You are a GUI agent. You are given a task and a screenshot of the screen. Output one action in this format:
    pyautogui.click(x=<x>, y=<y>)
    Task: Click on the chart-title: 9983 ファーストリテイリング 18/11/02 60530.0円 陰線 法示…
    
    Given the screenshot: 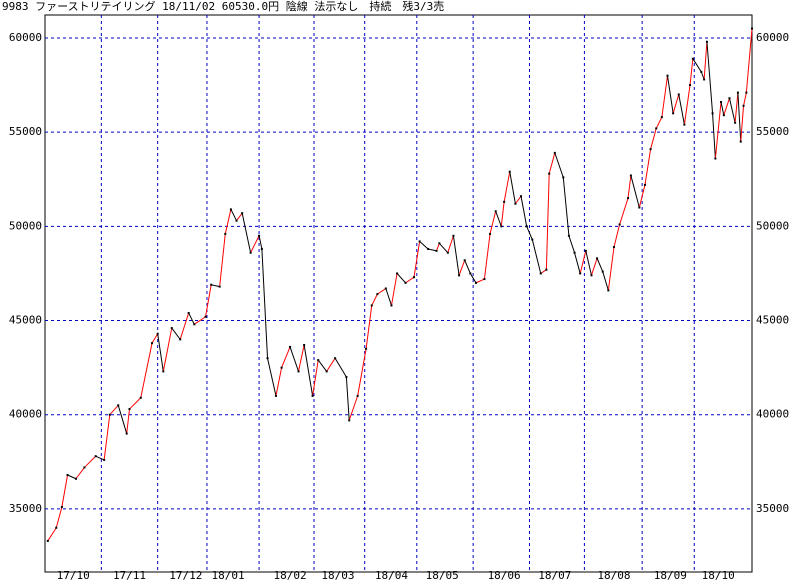 What is the action you would take?
    pyautogui.click(x=223, y=6)
    